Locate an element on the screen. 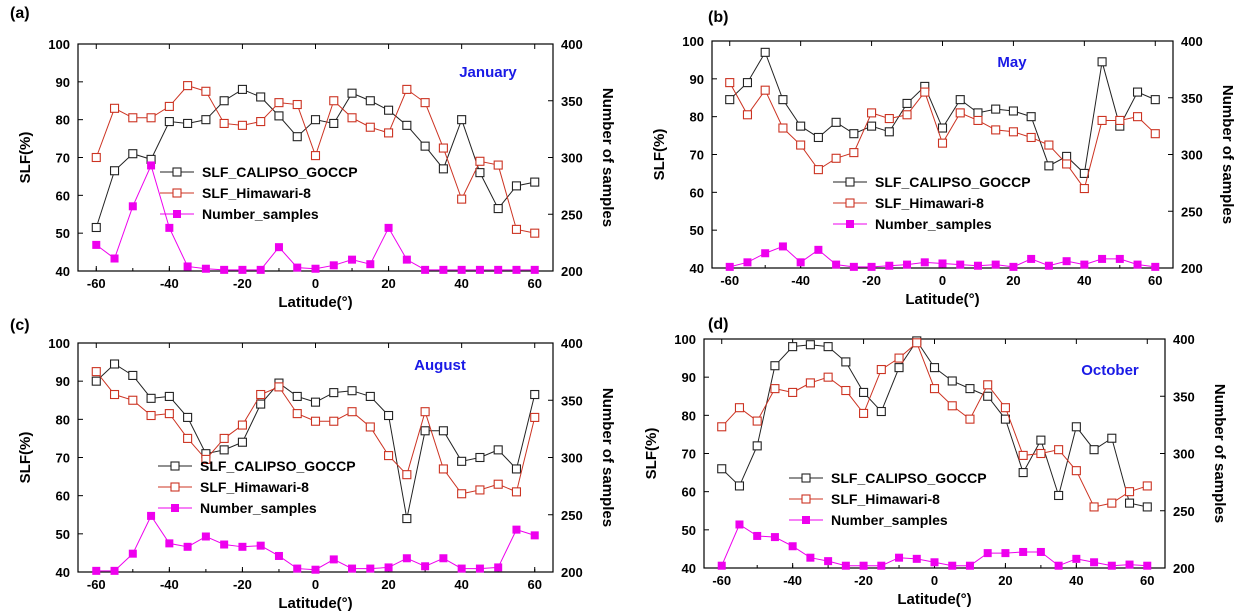  legend-label: SLF_CALIPSO_GOCCP is located at coordinates (280, 172).